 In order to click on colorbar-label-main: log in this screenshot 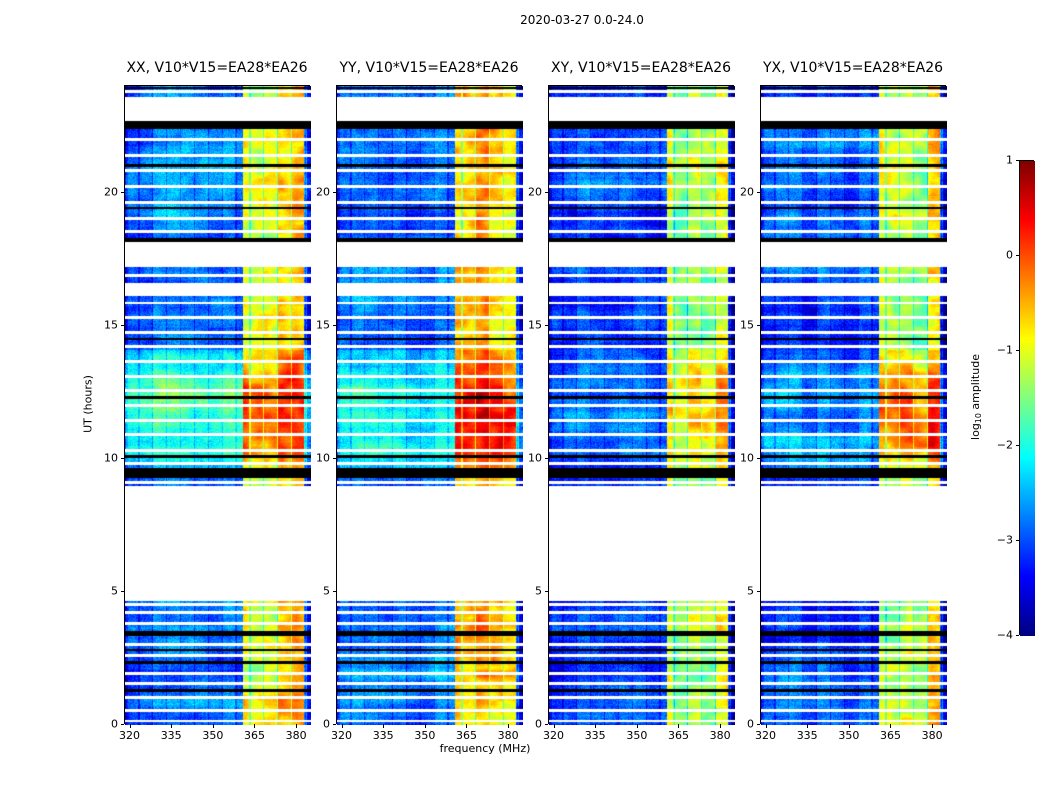, I will do `click(976, 431)`.